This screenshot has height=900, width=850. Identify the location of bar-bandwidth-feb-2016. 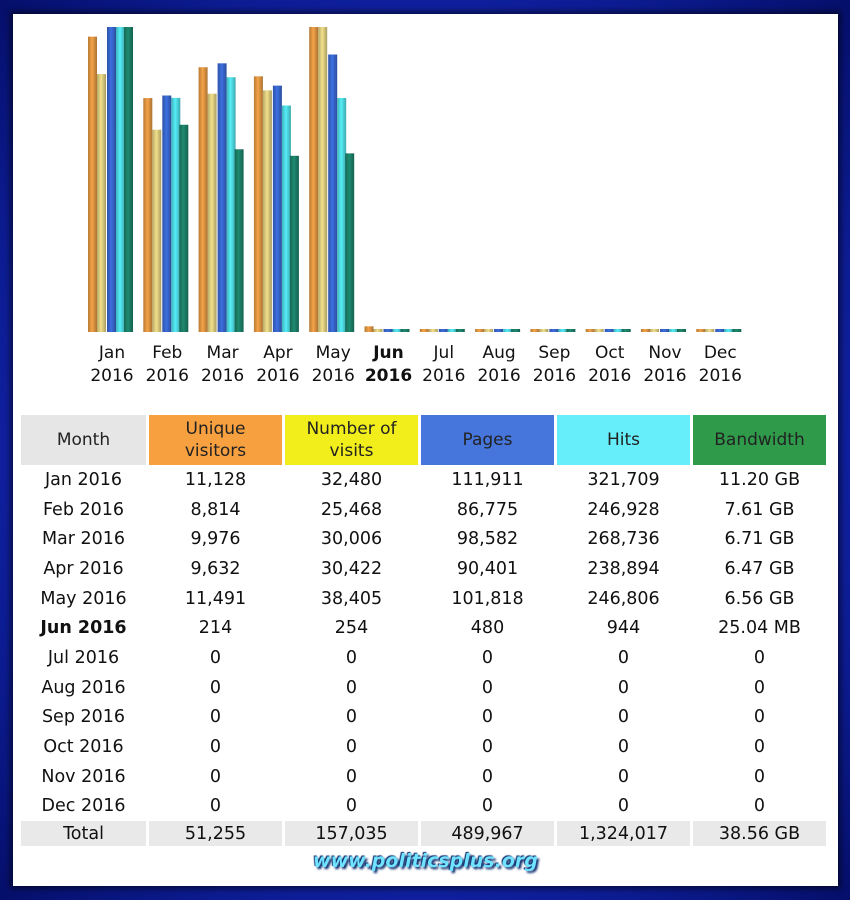
(184, 228).